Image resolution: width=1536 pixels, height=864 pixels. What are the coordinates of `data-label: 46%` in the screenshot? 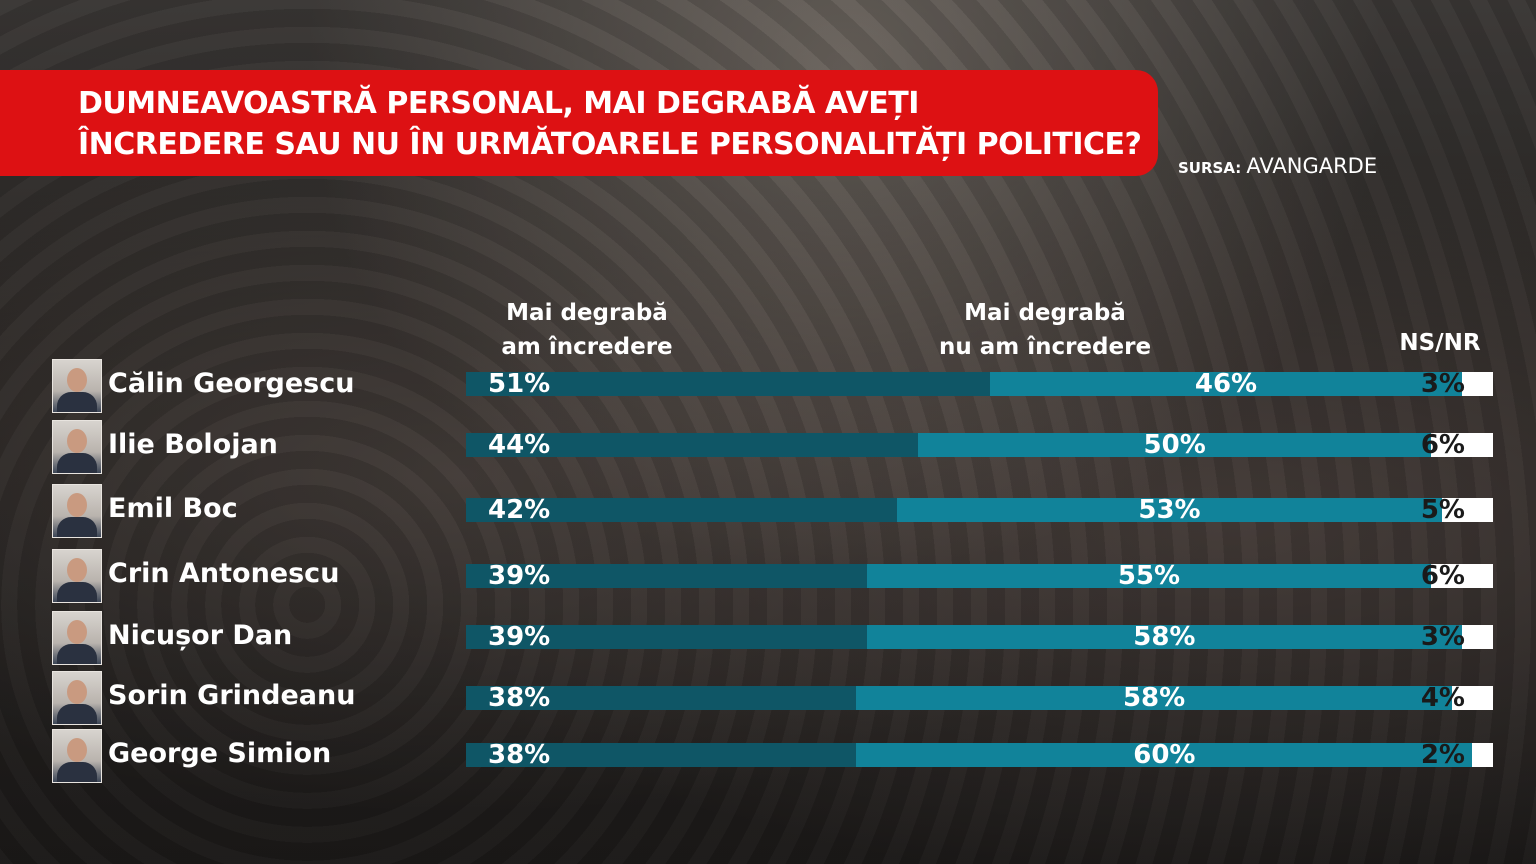 It's located at (1226, 384).